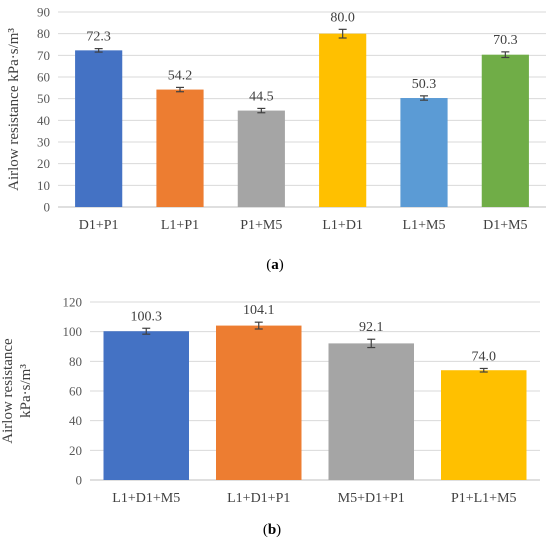 The width and height of the screenshot is (550, 543). I want to click on x-tick-label: P1+L1+M5, so click(484, 498).